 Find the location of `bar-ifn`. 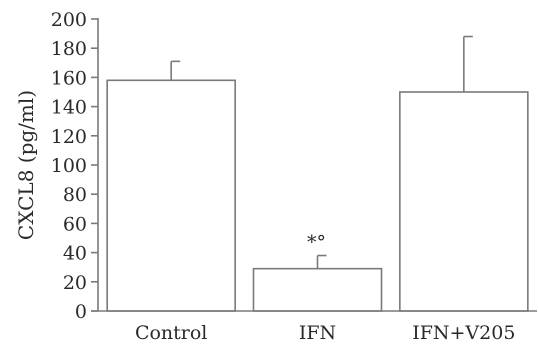

bar-ifn is located at coordinates (317, 289).